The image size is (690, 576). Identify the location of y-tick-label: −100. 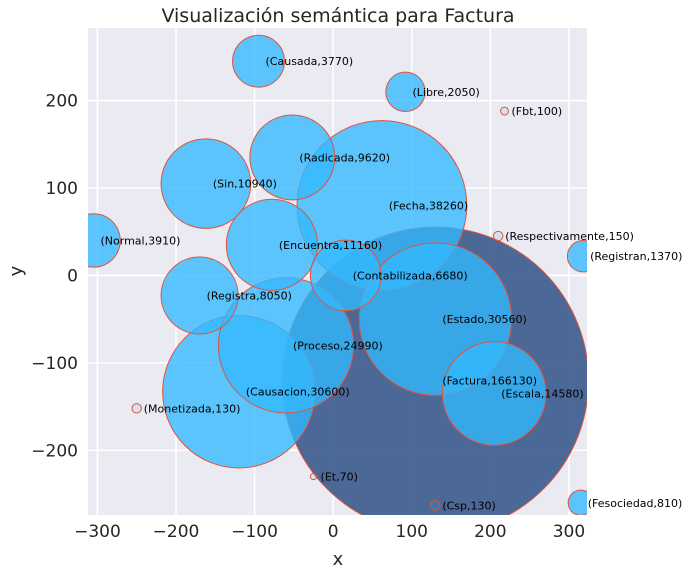
(54, 364).